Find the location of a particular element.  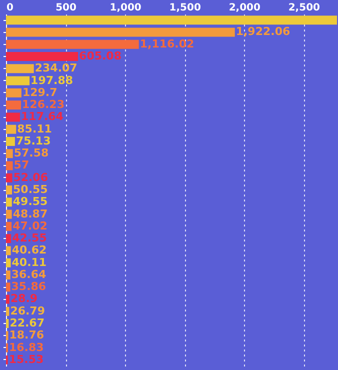

data-label: 16.83 is located at coordinates (26, 347).